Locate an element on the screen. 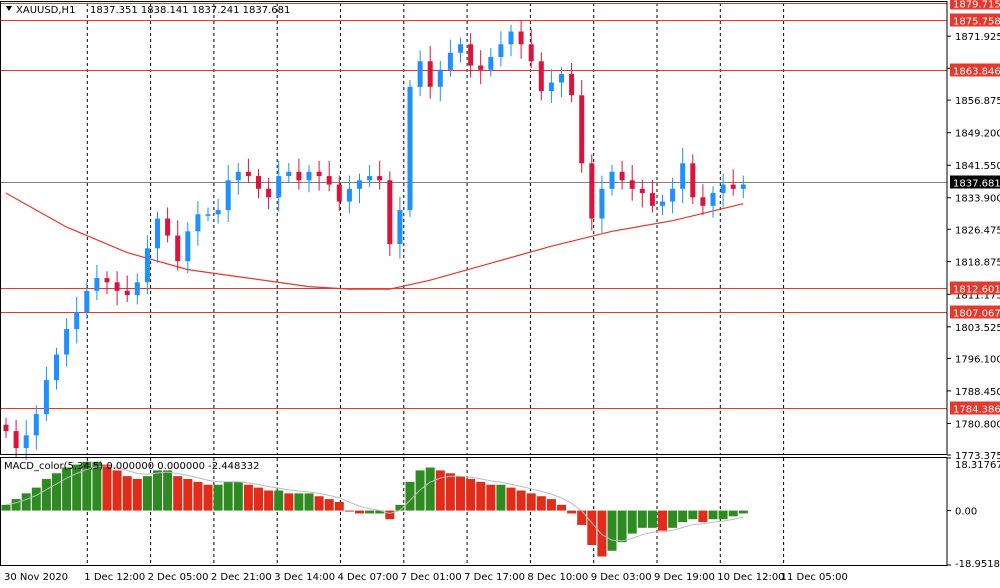 This screenshot has height=588, width=1000. time-label: 7 Dec 17:00 is located at coordinates (494, 577).